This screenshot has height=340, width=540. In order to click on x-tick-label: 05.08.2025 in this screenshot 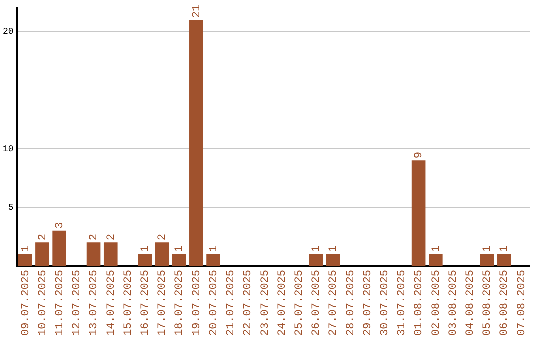, I will do `click(488, 303)`.